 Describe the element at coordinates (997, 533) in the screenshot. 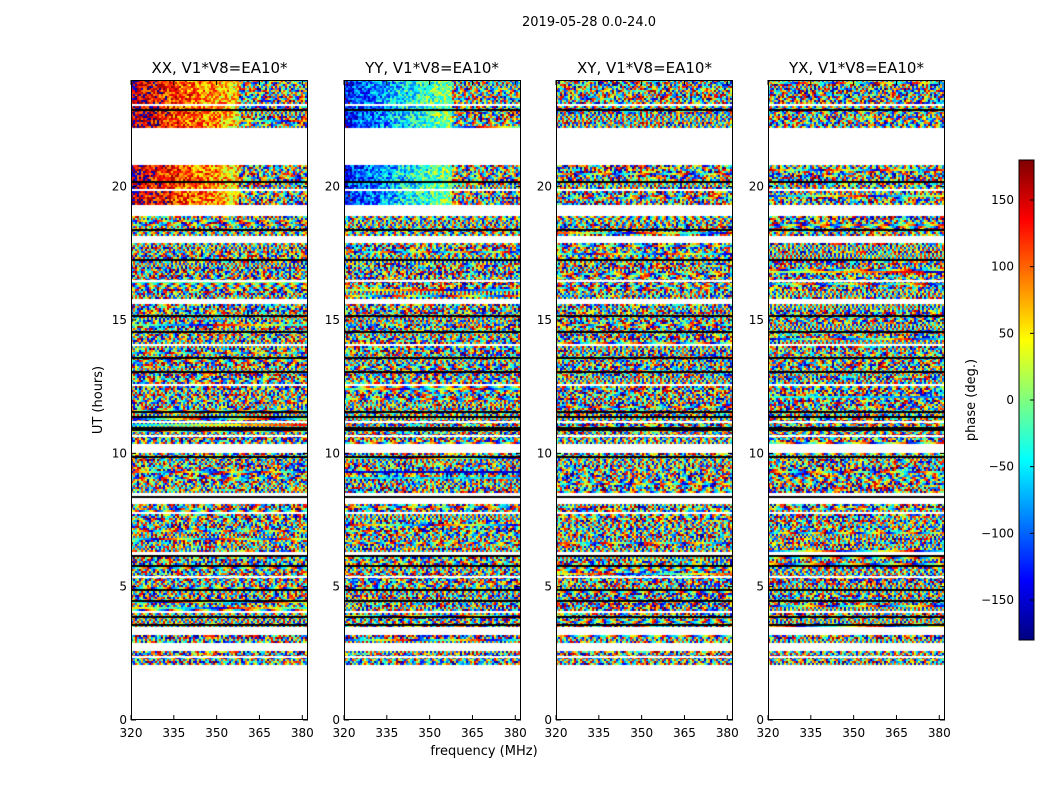

I see `colorbar-tick-label: −100` at that location.